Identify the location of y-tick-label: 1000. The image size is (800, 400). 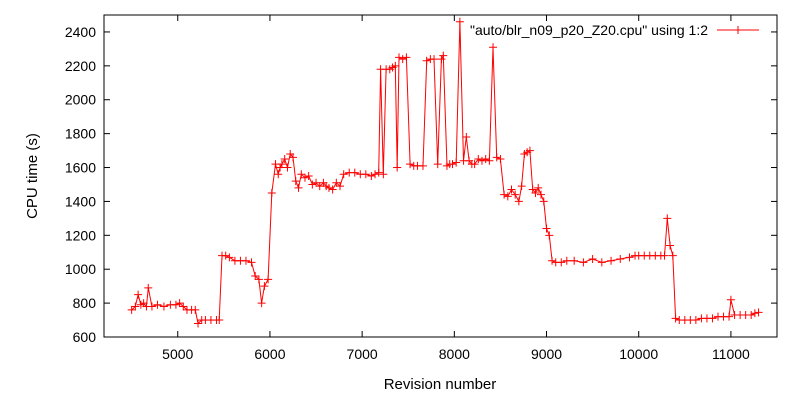
(80, 269).